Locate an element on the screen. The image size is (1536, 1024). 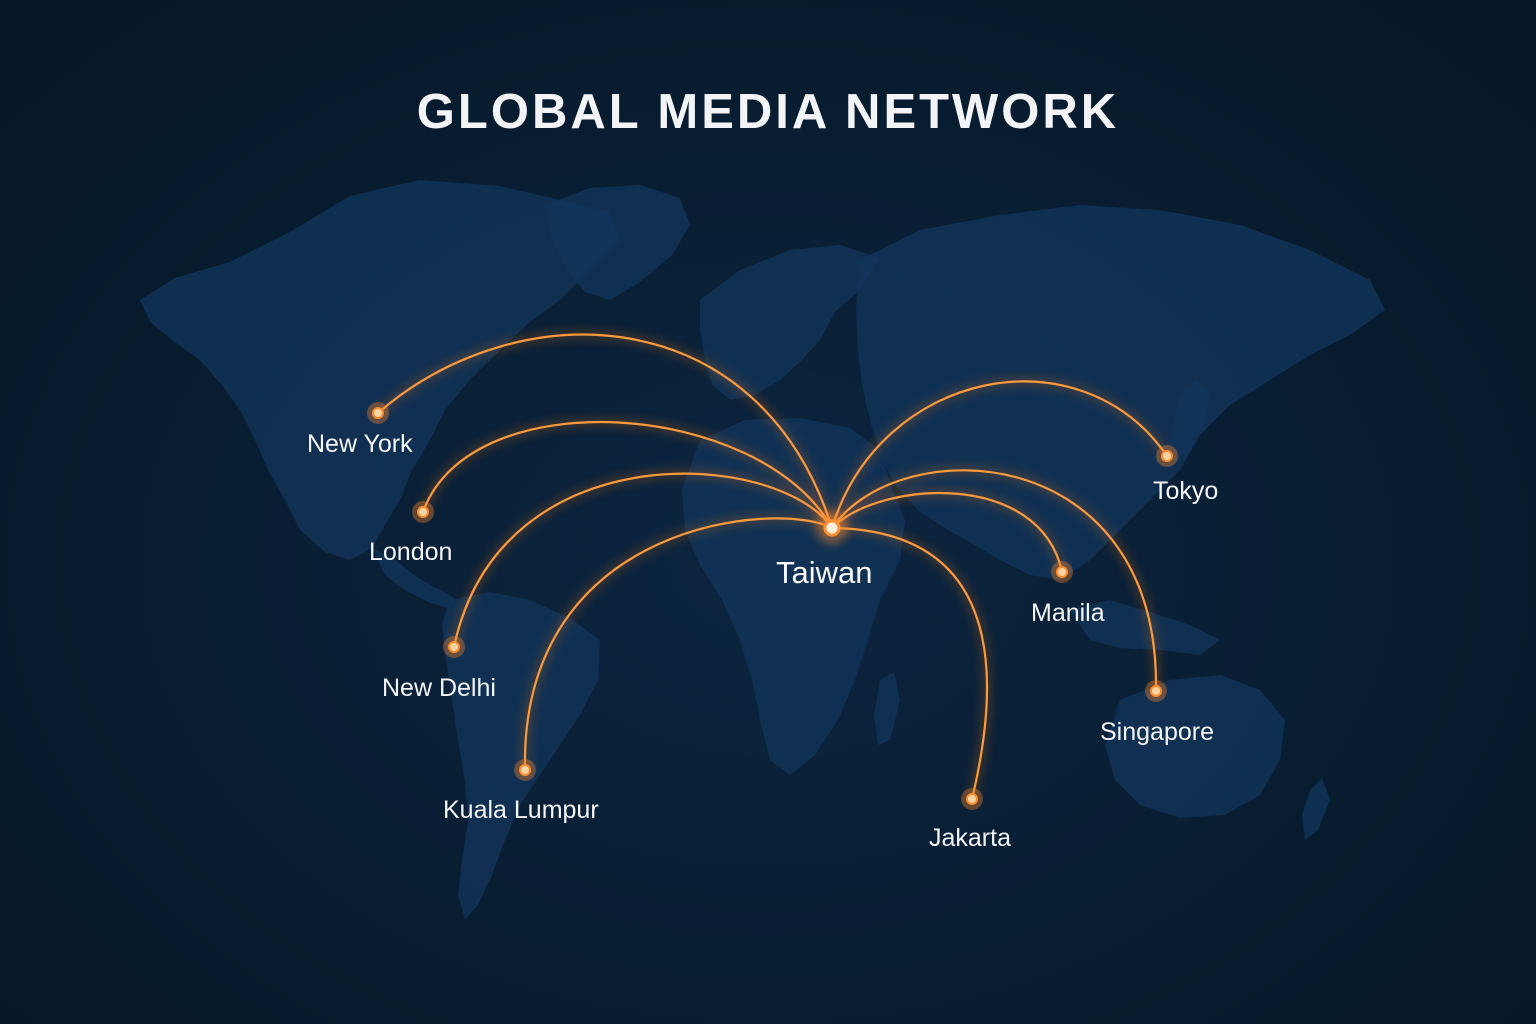
city-label-new-york: New York is located at coordinates (360, 444).